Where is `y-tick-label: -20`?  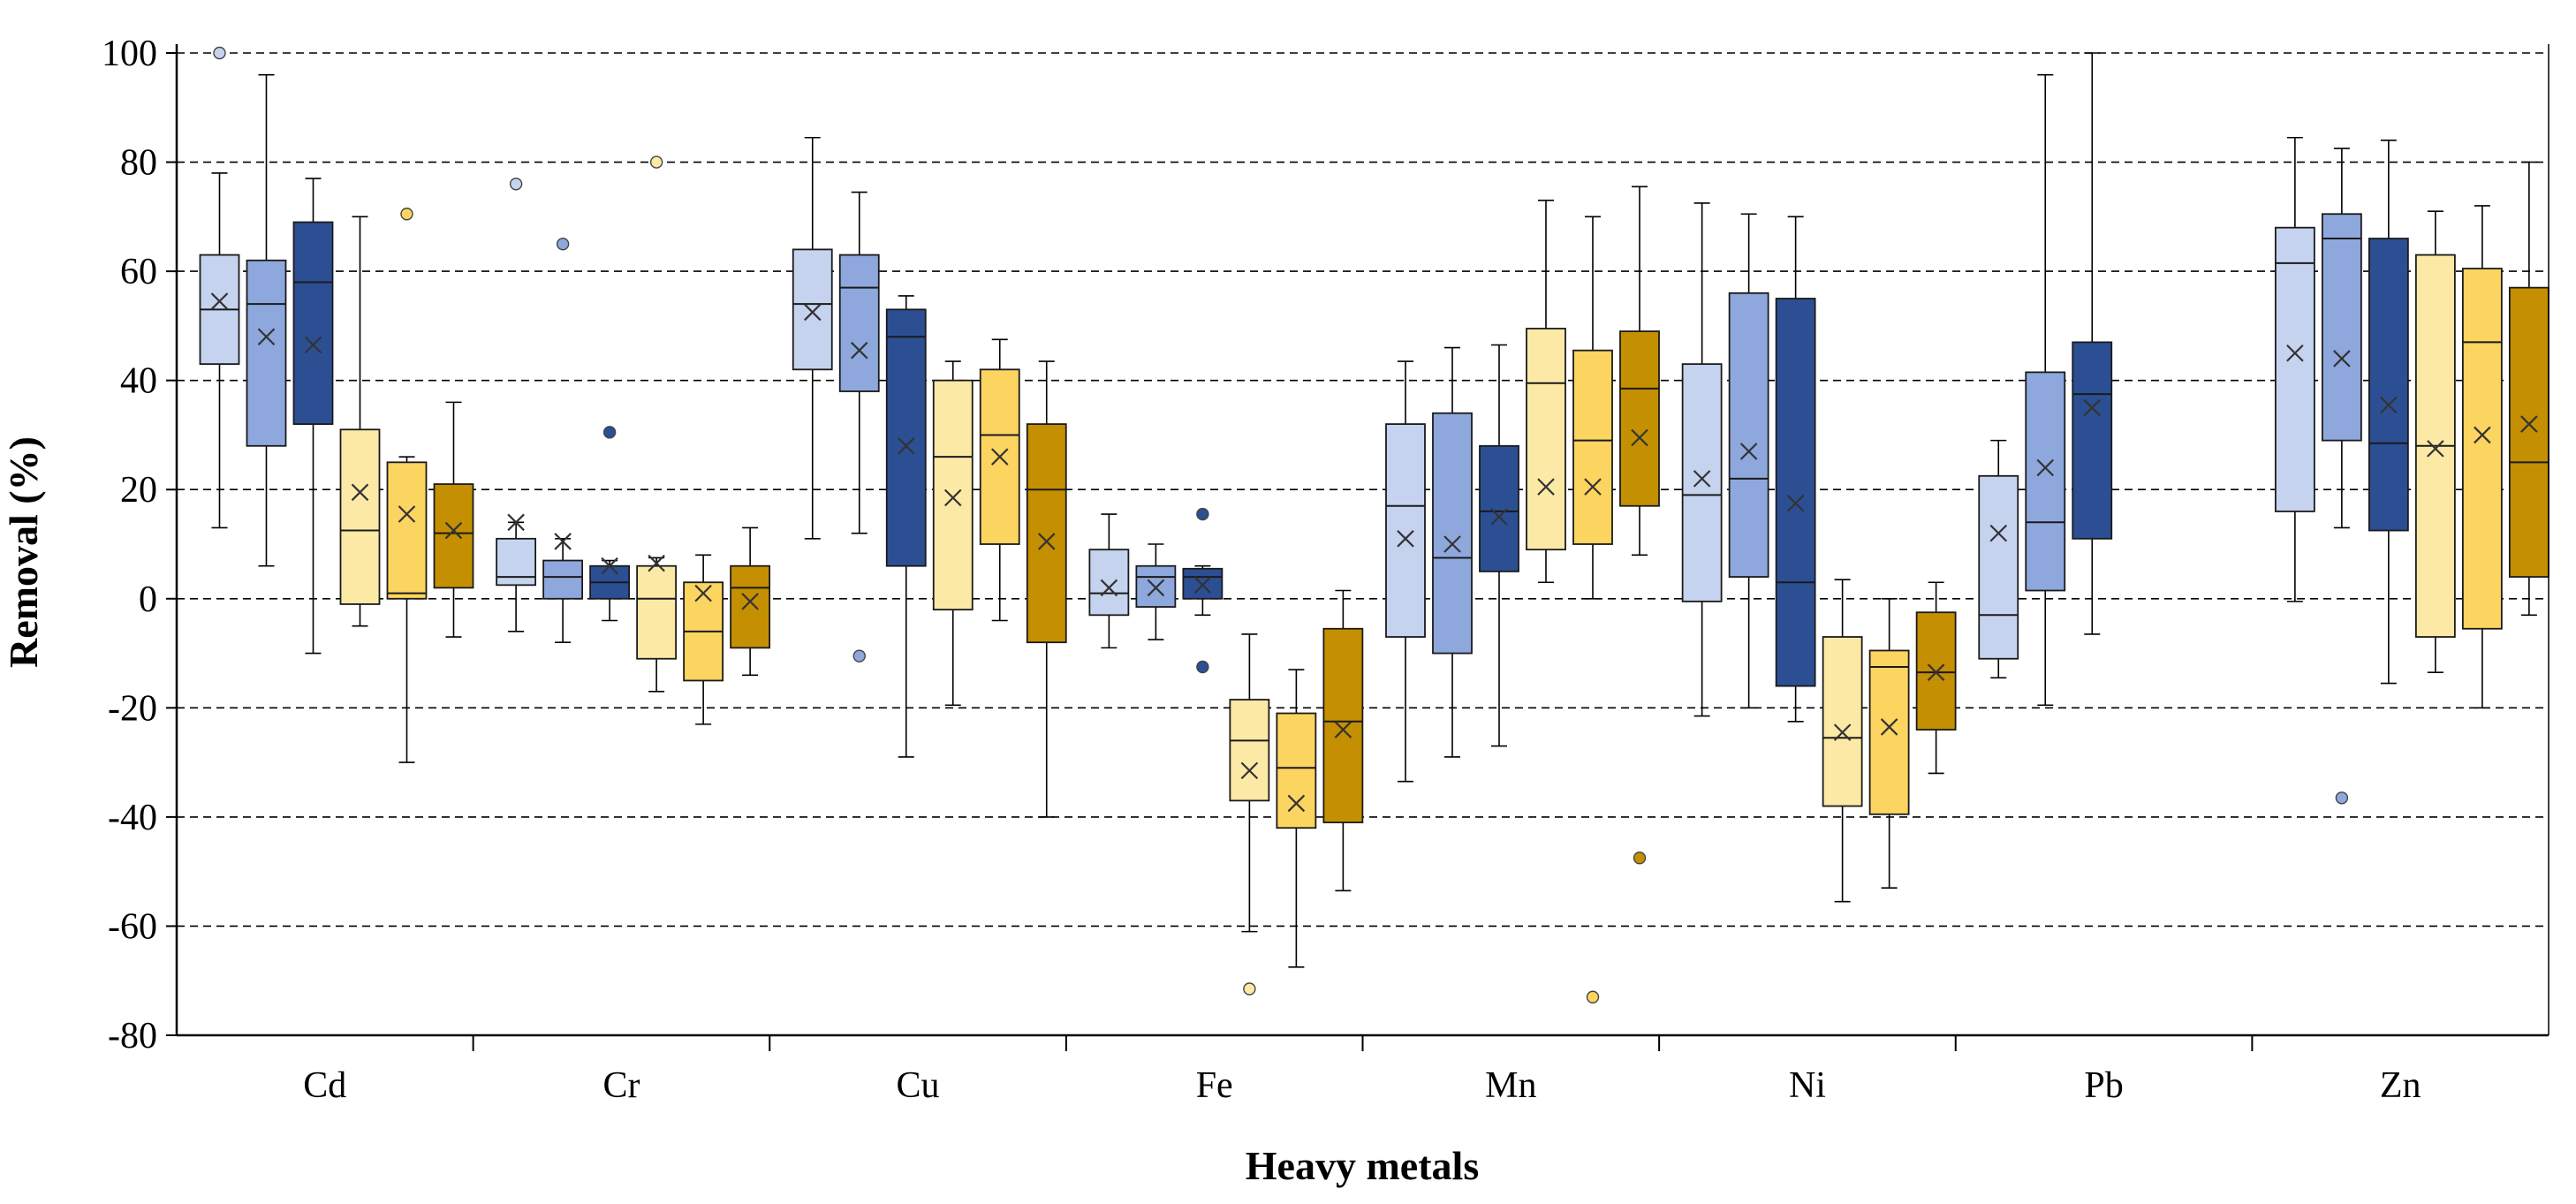 y-tick-label: -20 is located at coordinates (133, 708).